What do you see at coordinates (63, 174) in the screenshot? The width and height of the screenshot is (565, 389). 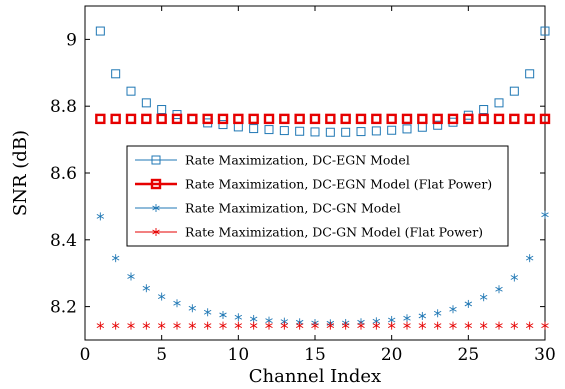 I see `y-tick-label: 8.6` at bounding box center [63, 174].